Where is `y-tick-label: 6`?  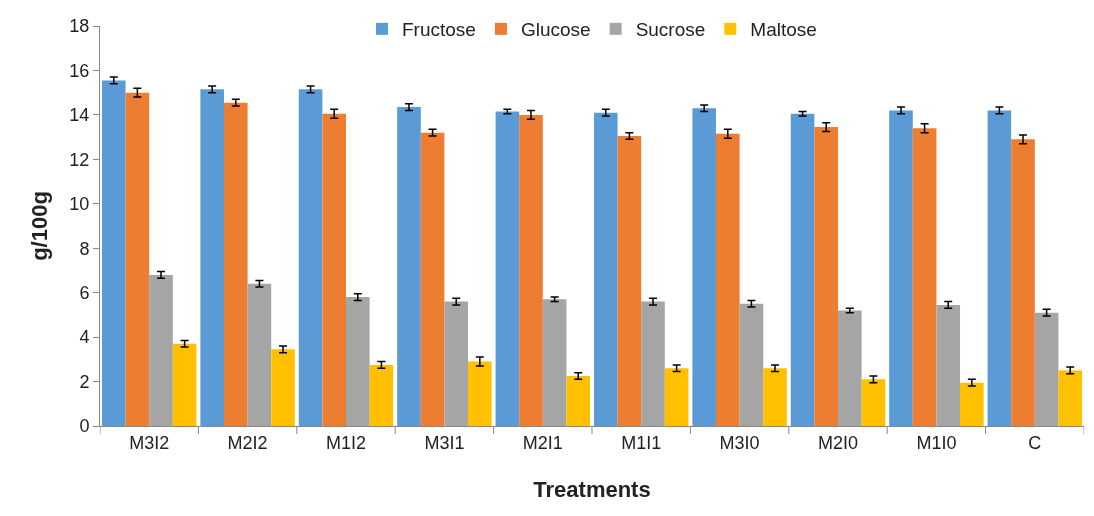 y-tick-label: 6 is located at coordinates (84, 292).